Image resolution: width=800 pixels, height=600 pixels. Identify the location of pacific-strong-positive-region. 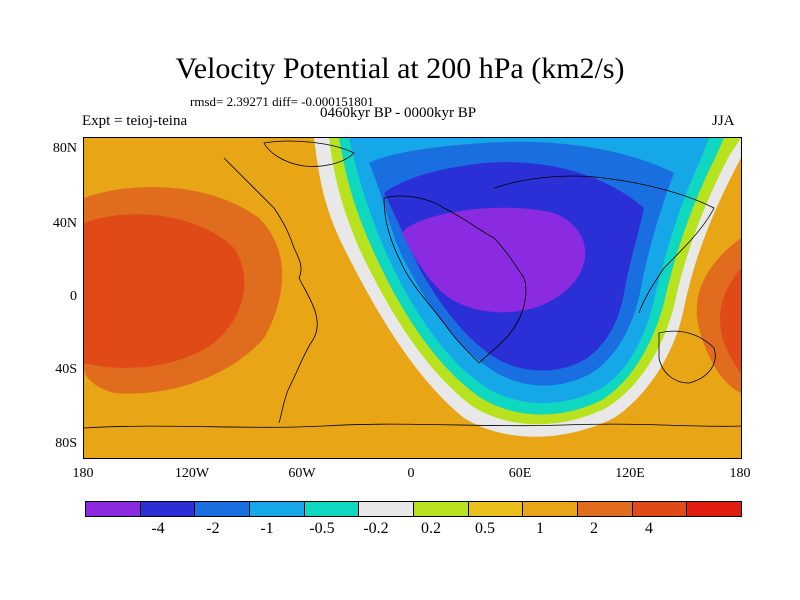
(164, 291).